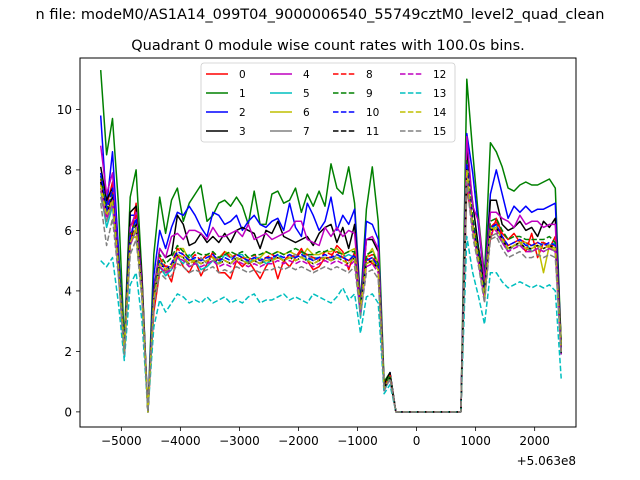 The width and height of the screenshot is (640, 480). What do you see at coordinates (64, 110) in the screenshot?
I see `y-tick-label: 10` at bounding box center [64, 110].